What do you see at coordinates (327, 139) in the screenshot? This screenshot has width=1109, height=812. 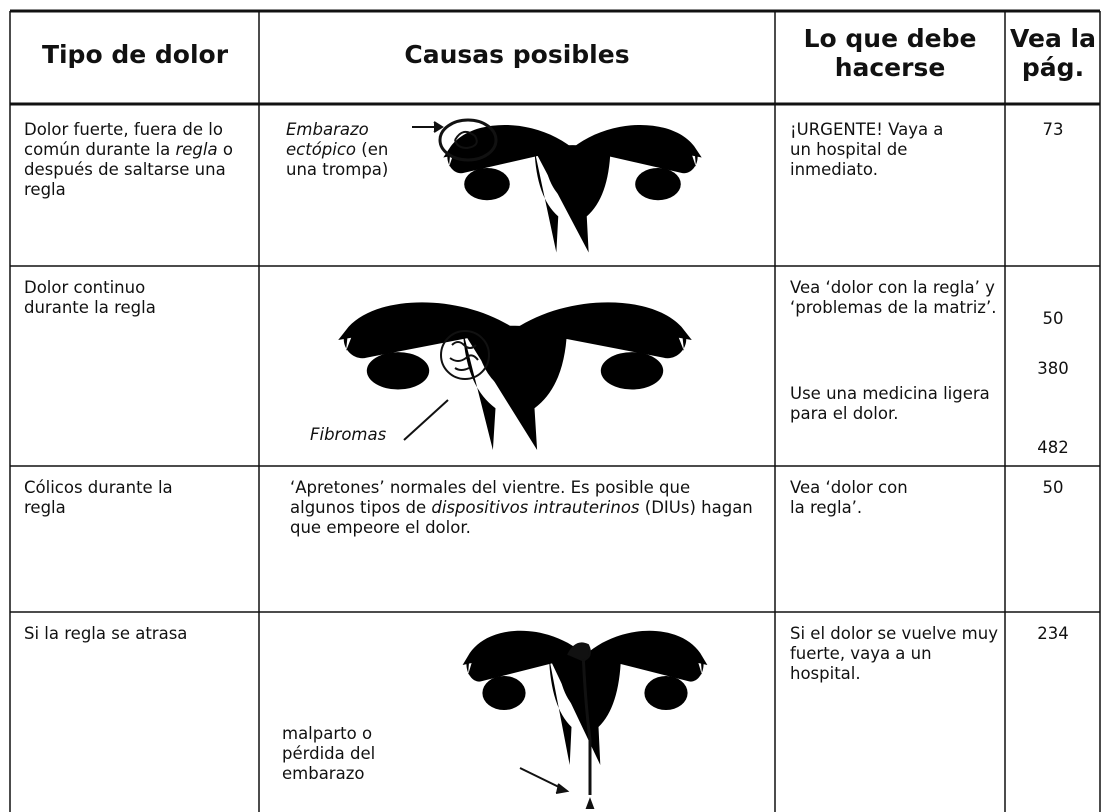 I see `text-italic: Embarazo ectópico` at bounding box center [327, 139].